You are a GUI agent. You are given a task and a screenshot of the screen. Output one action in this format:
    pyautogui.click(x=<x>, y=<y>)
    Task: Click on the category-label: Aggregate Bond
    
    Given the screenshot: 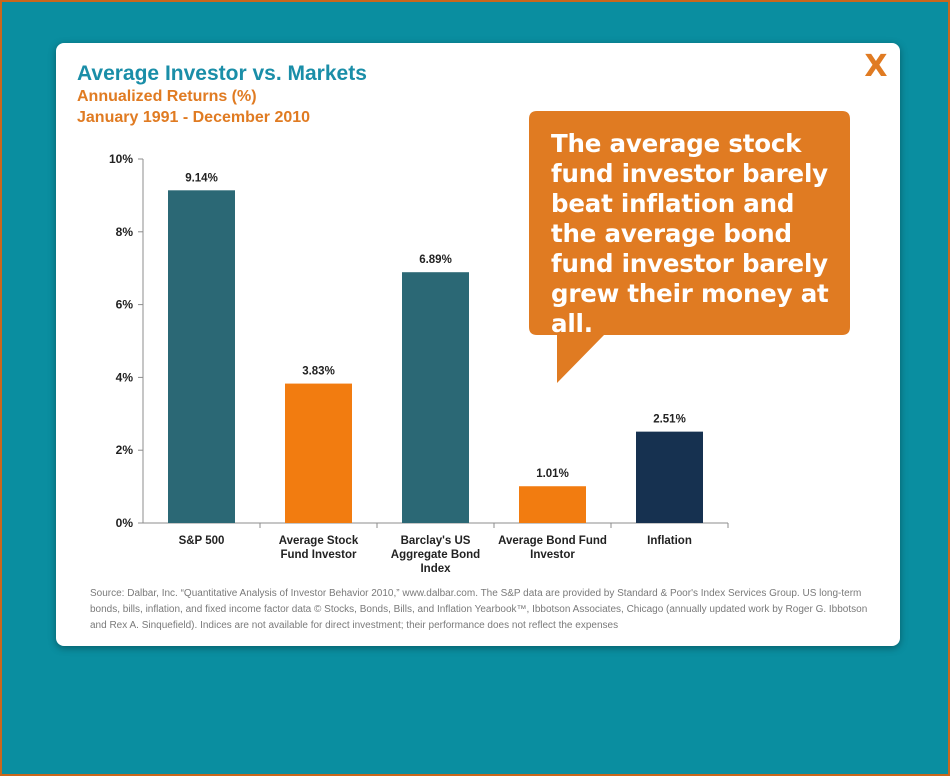 What is the action you would take?
    pyautogui.click(x=435, y=555)
    